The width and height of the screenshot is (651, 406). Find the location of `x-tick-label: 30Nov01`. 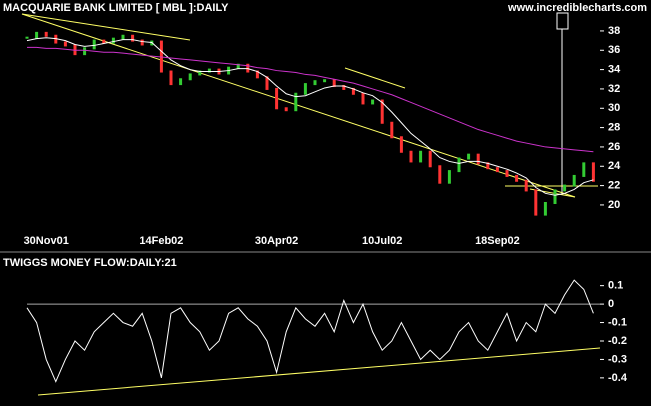

x-tick-label: 30Nov01 is located at coordinates (46, 241).